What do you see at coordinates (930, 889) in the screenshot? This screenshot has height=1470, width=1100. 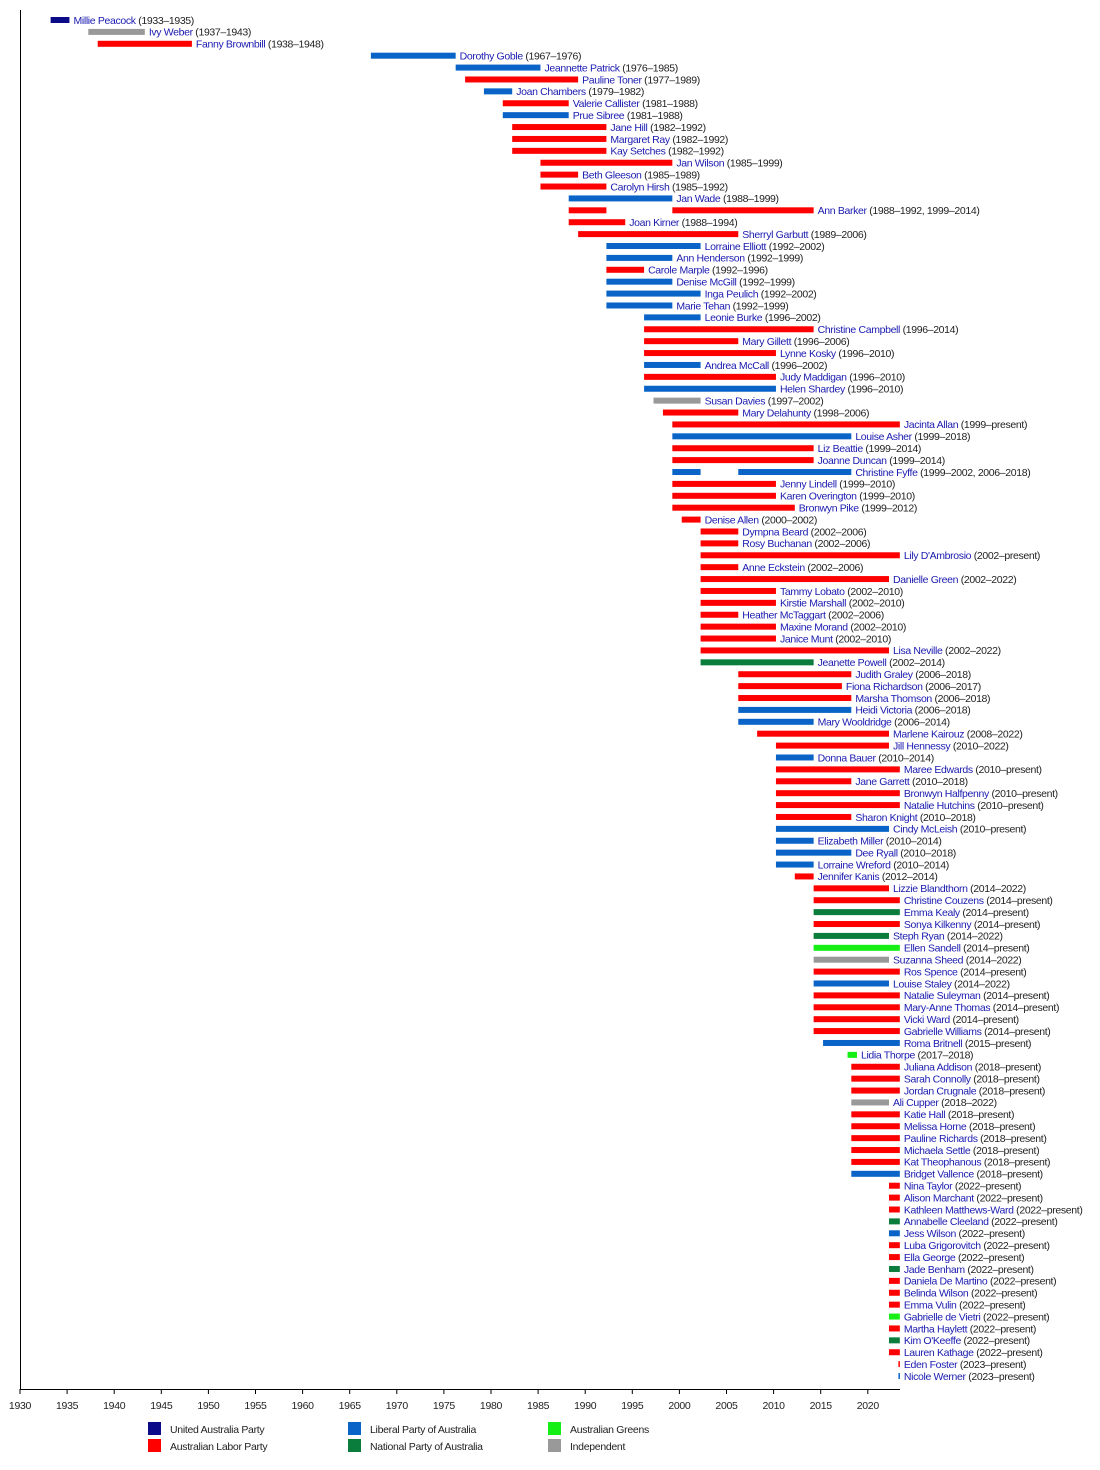 I see `member-name-link: Lizzie Blandthorn` at bounding box center [930, 889].